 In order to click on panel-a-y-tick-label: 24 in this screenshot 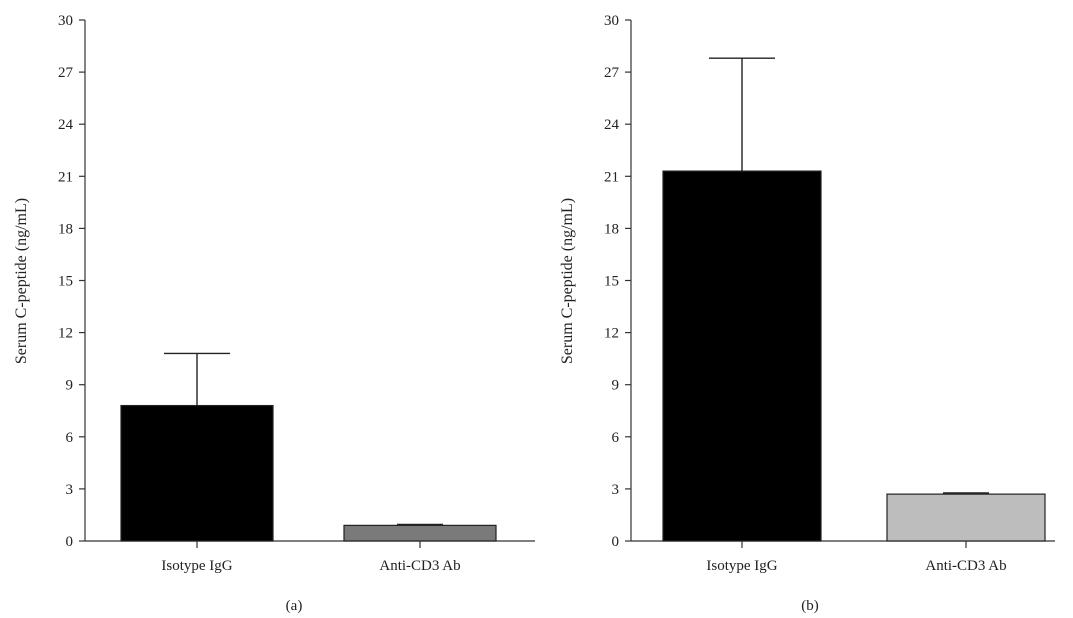, I will do `click(66, 125)`.